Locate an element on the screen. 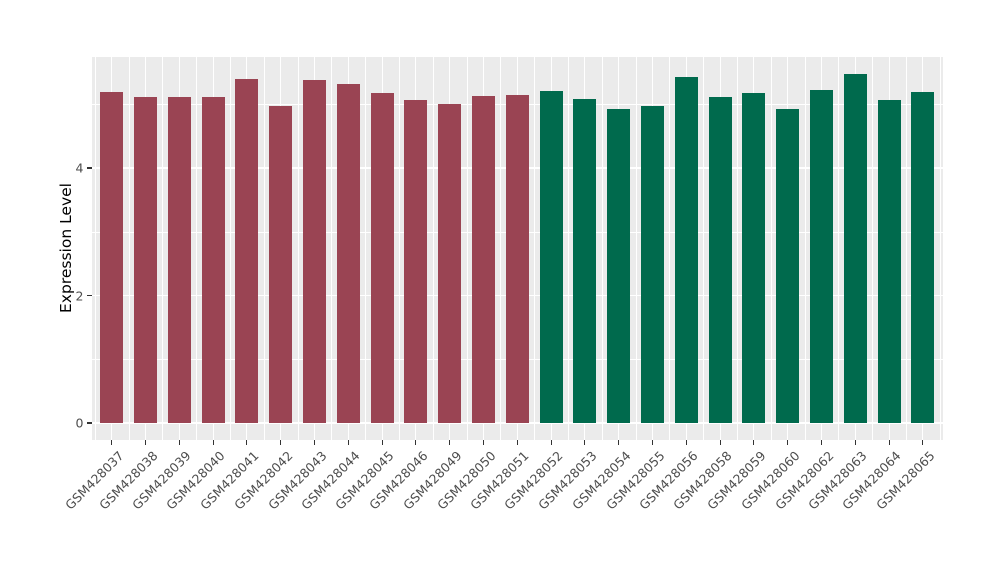 The image size is (1000, 580). bar-GSM428056 is located at coordinates (686, 249).